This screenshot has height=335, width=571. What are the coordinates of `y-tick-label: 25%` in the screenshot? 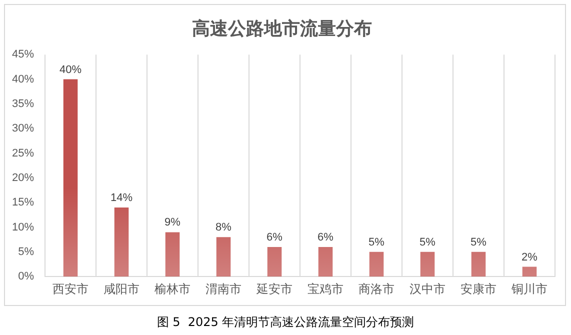 It's located at (23, 153).